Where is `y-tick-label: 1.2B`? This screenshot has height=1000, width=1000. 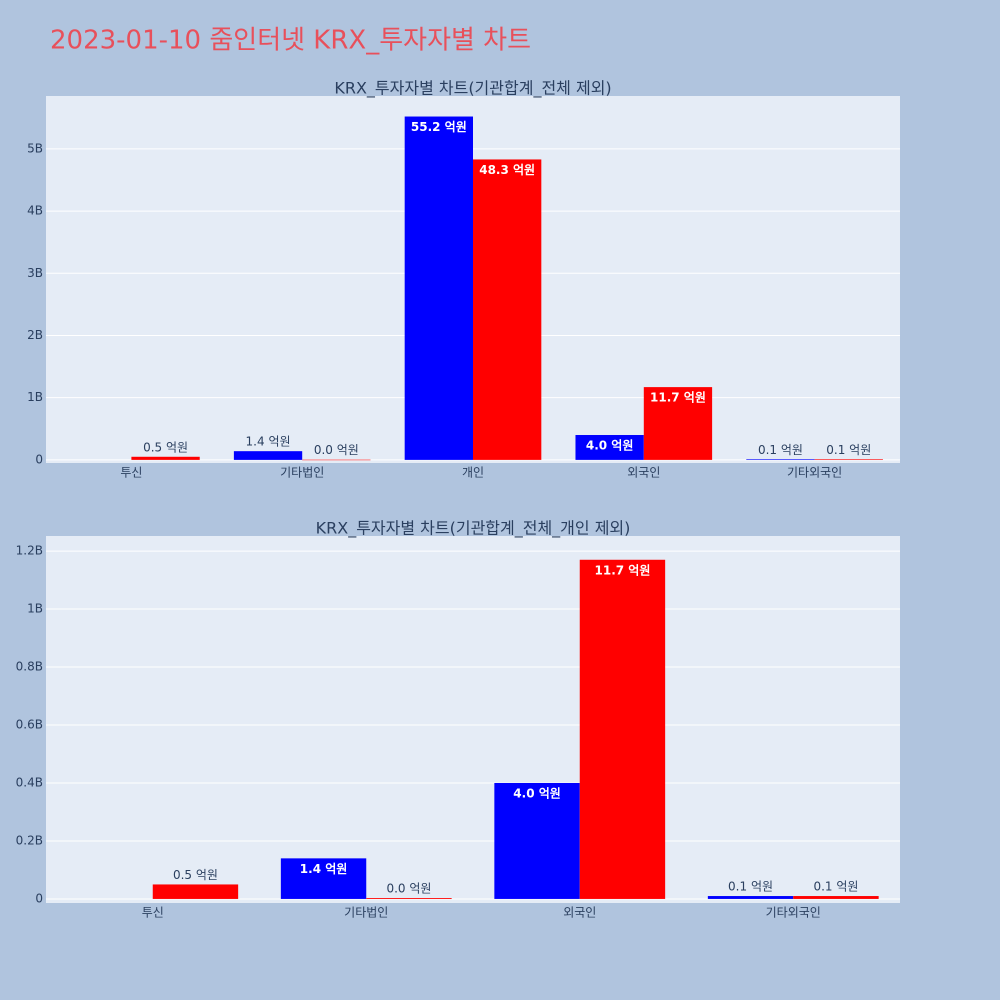 y-tick-label: 1.2B is located at coordinates (29, 551).